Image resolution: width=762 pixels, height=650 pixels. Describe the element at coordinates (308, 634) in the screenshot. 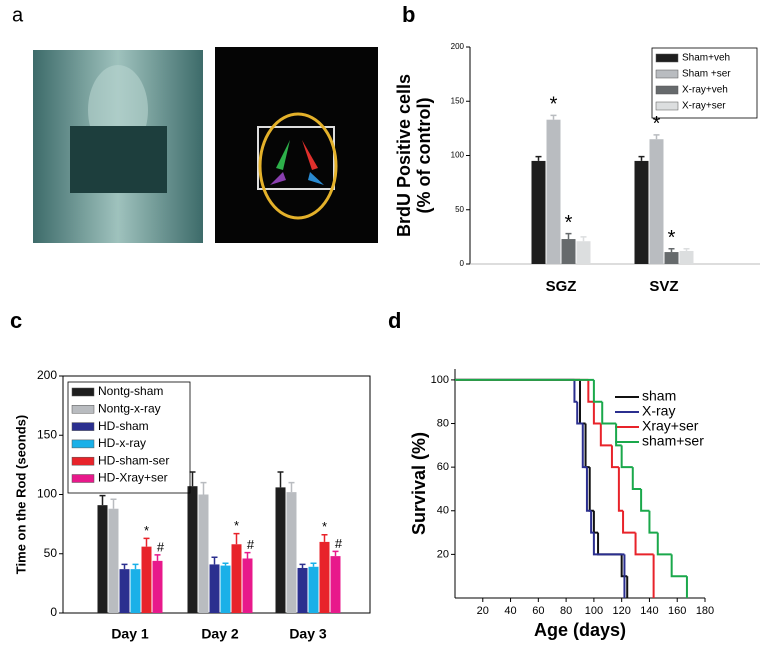

I see `x-tick-label: Day 3` at that location.